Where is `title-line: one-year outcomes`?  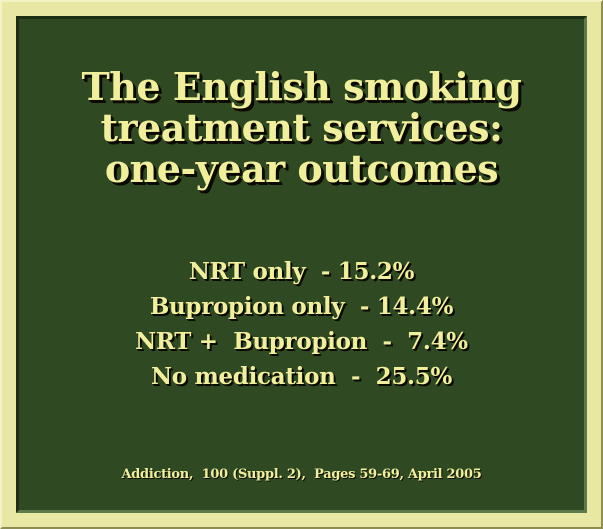 title-line: one-year outcomes is located at coordinates (301, 168).